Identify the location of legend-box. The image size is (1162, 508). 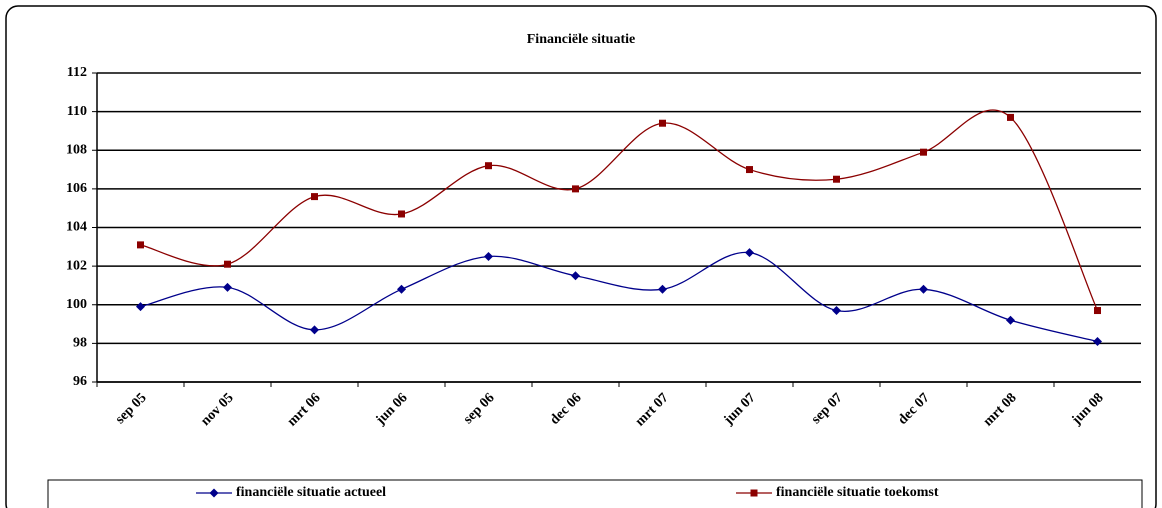
(595, 493).